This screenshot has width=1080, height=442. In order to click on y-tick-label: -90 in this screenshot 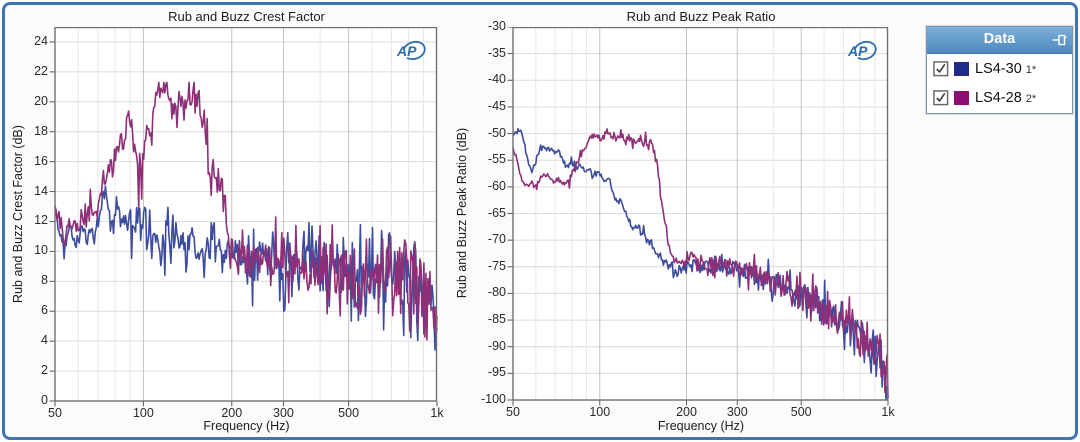, I will do `click(496, 345)`.